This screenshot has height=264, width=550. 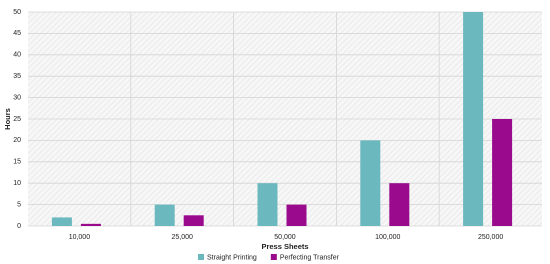 I want to click on y-axis-title: Hours, so click(x=7, y=119).